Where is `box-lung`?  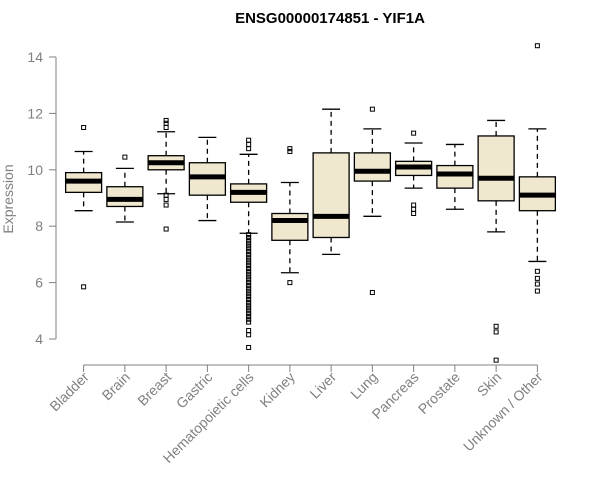 box-lung is located at coordinates (372, 200).